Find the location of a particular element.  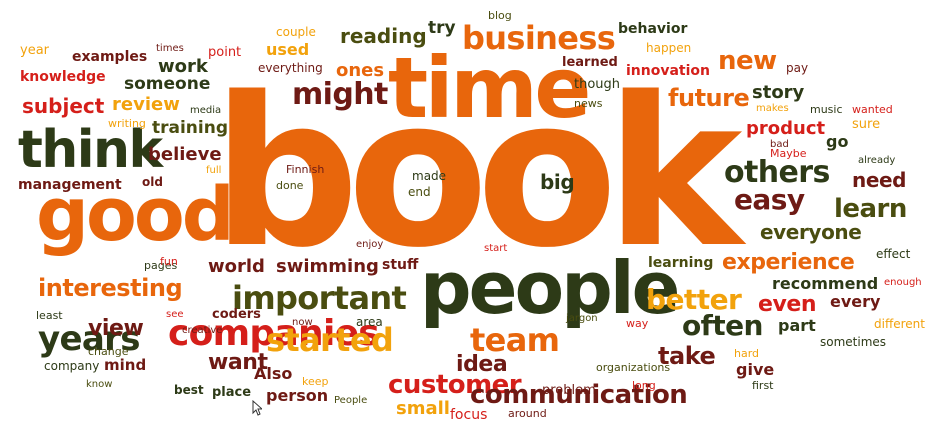

word-problem: People is located at coordinates (351, 400).